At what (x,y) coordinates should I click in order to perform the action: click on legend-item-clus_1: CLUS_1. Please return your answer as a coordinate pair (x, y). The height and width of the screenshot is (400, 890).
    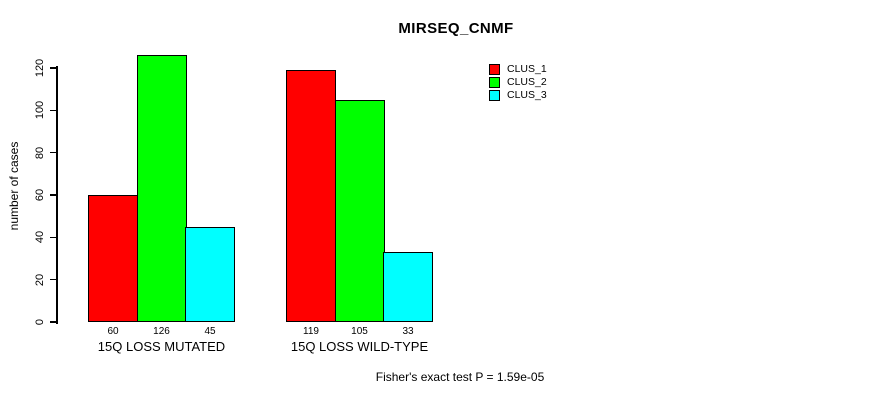
    Looking at the image, I should click on (518, 69).